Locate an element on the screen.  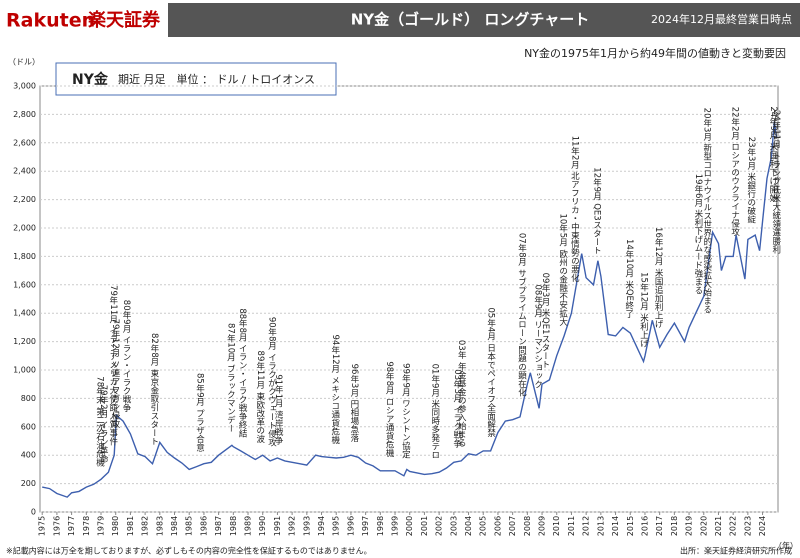
legend is located at coordinates (196, 79).